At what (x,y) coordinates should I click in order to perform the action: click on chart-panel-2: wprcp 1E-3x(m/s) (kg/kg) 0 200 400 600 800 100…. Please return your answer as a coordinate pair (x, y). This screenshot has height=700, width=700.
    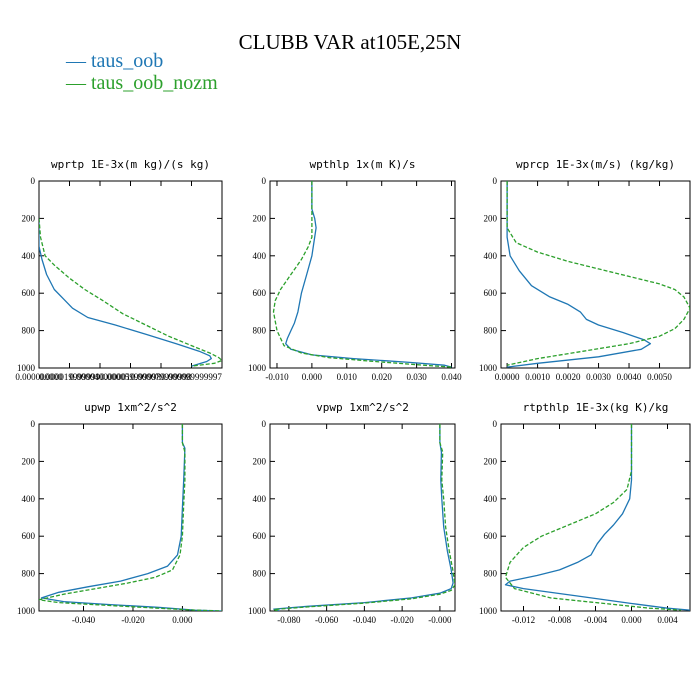
    Looking at the image, I should click on (585, 270).